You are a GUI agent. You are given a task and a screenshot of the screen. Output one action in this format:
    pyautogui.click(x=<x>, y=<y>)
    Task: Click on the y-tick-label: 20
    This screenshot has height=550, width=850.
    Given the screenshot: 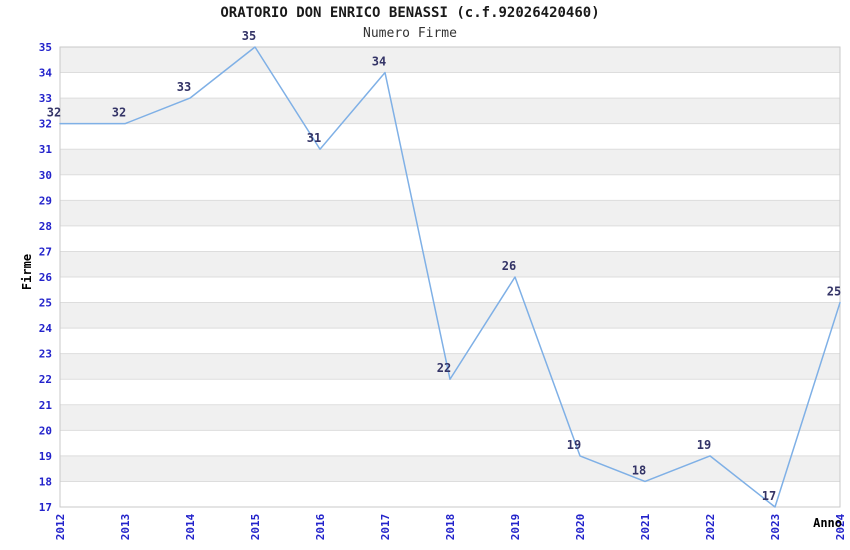 What is the action you would take?
    pyautogui.click(x=45, y=430)
    